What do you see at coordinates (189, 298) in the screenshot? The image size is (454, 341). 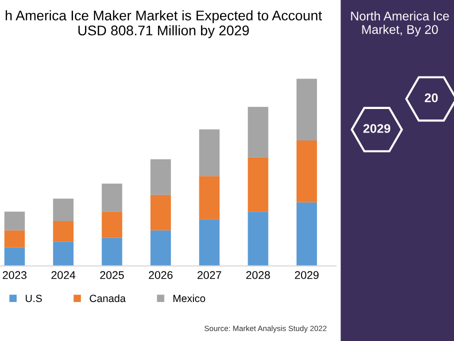 I see `legend-label: Mexico` at bounding box center [189, 298].